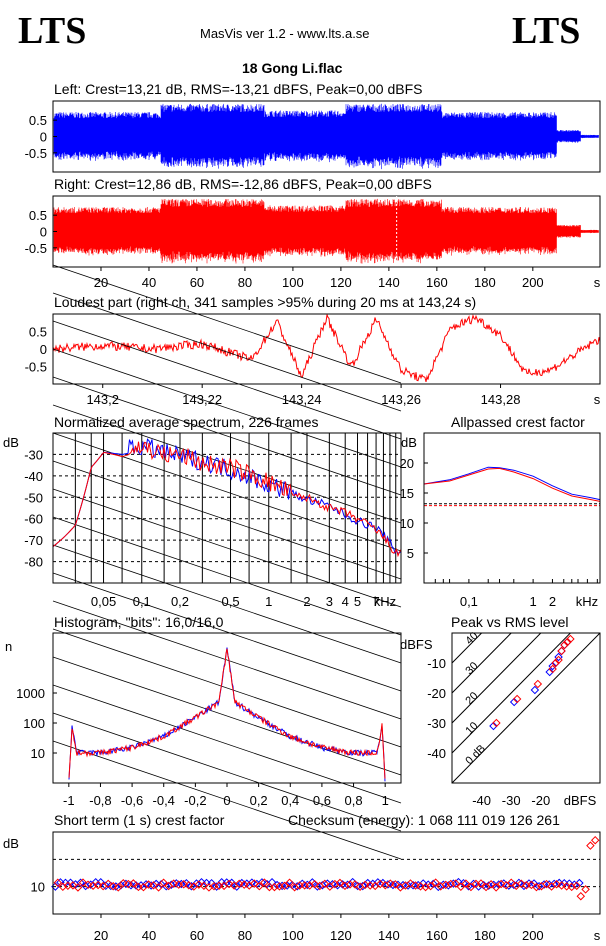 The height and width of the screenshot is (946, 606). Describe the element at coordinates (471, 728) in the screenshot. I see `peakrms-diagonal-label: 10` at that location.